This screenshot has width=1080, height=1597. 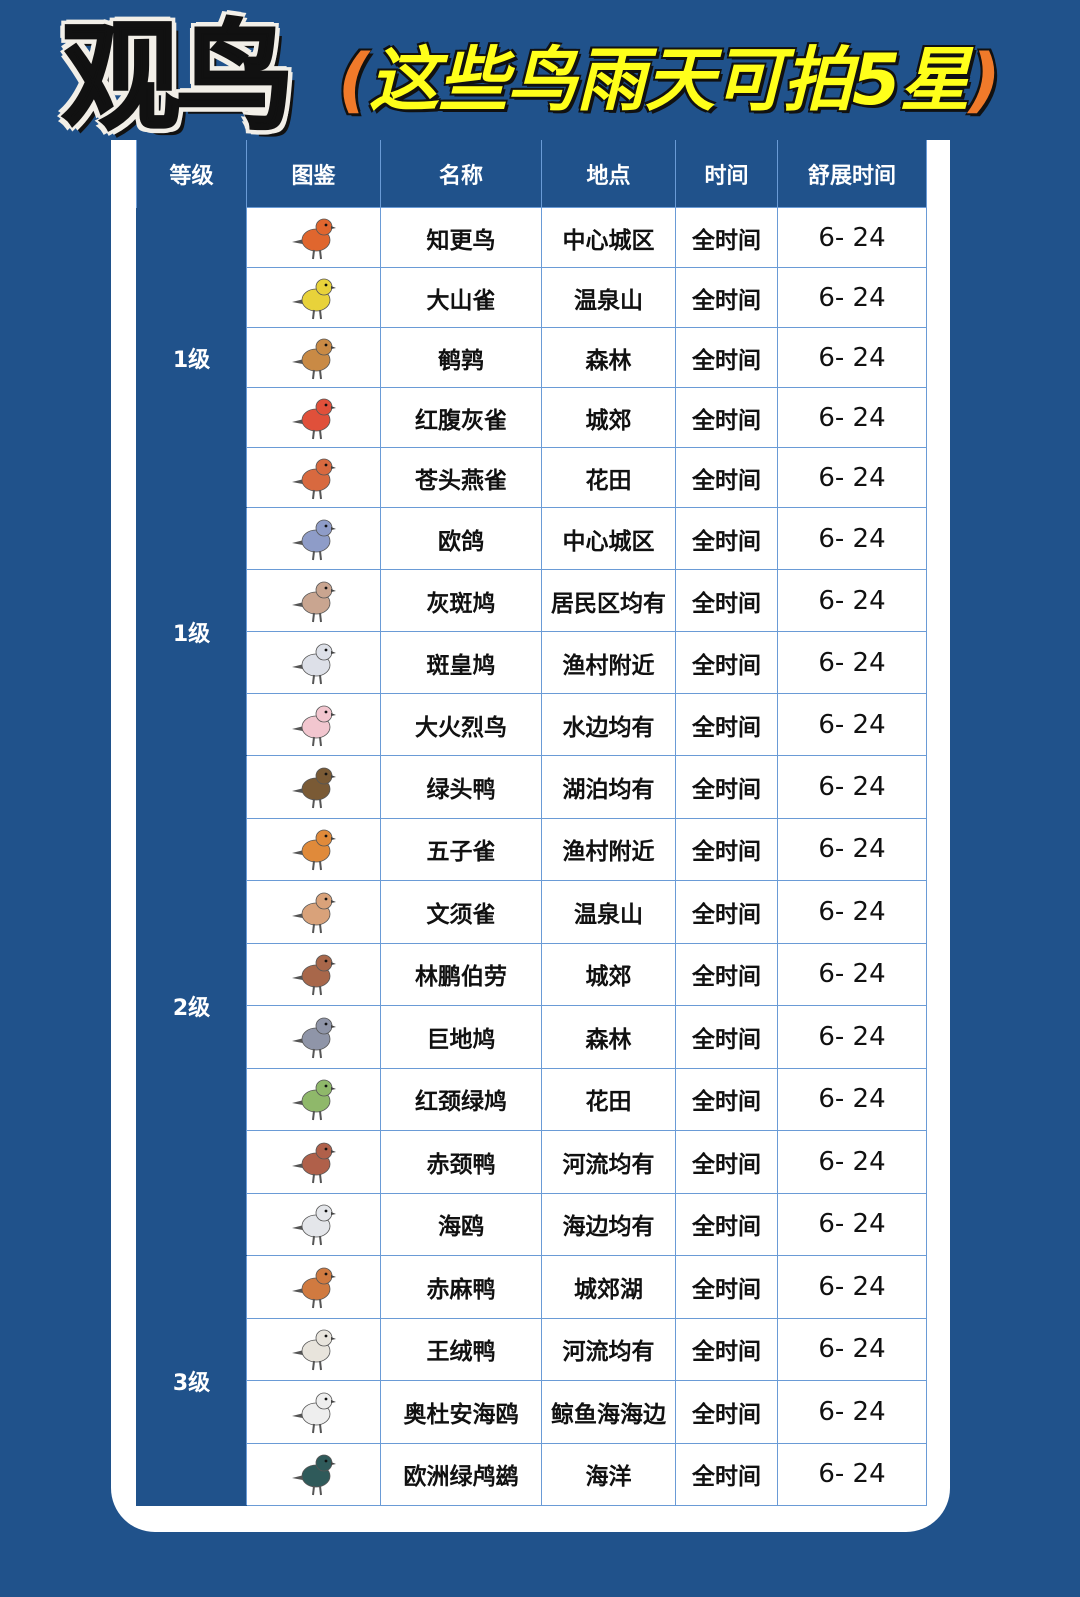 I want to click on table-row: 鹌鹑 森林 全时间 6- 24, so click(x=532, y=357).